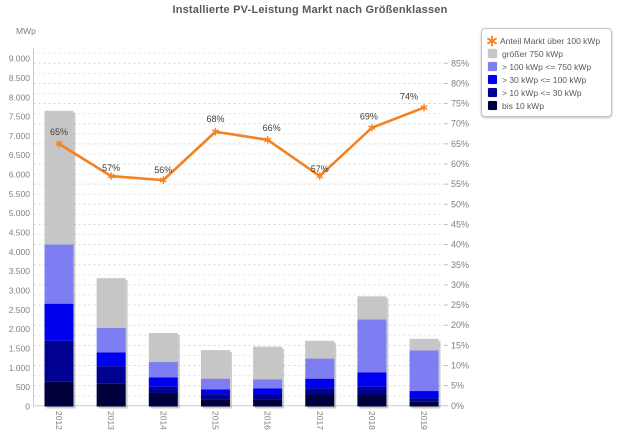 The height and width of the screenshot is (434, 620). I want to click on left-axis-tick-label: 2.000, so click(20, 329).